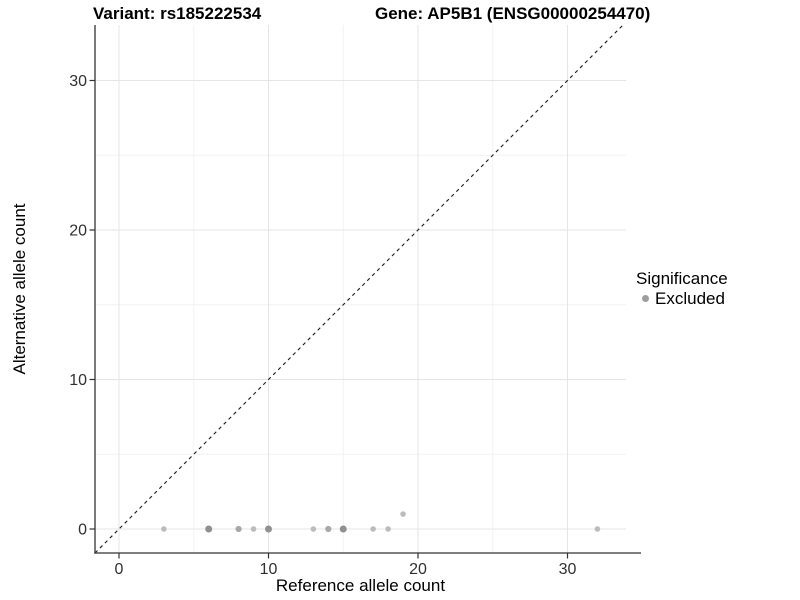 The width and height of the screenshot is (800, 600). I want to click on plot-title-variant: Variant: rs185222534, so click(177, 13).